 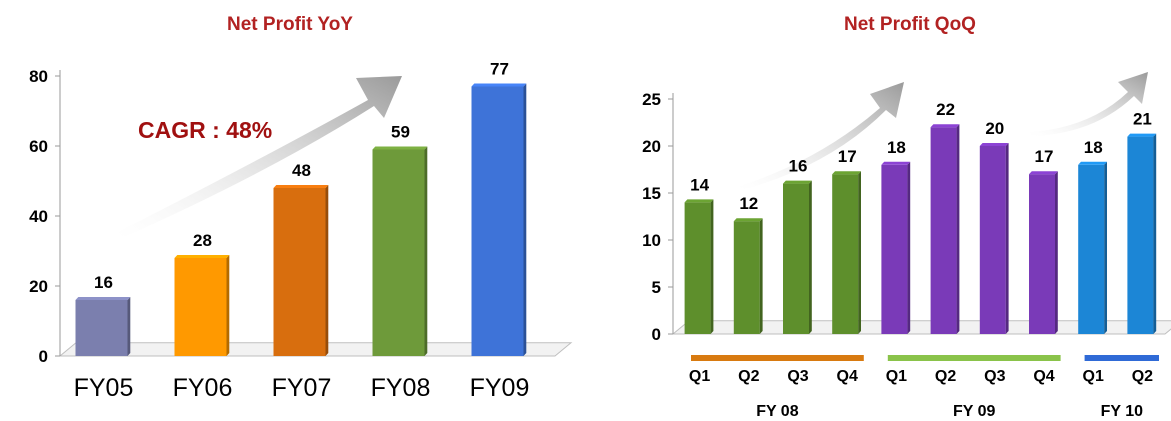 I want to click on yoy-category-label: FY08, so click(x=401, y=388).